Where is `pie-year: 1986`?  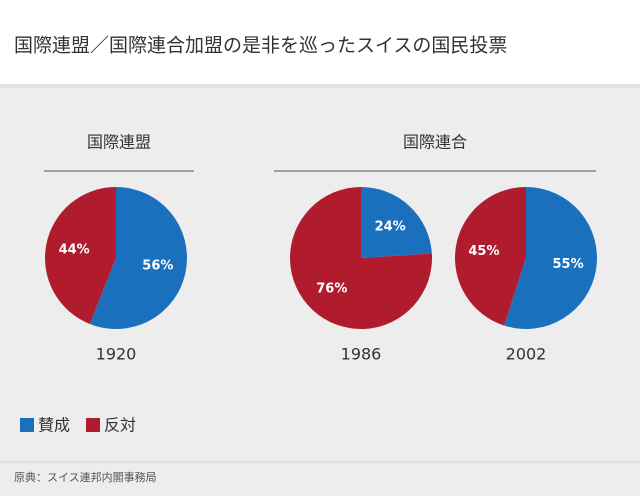
pie-year: 1986 is located at coordinates (361, 354).